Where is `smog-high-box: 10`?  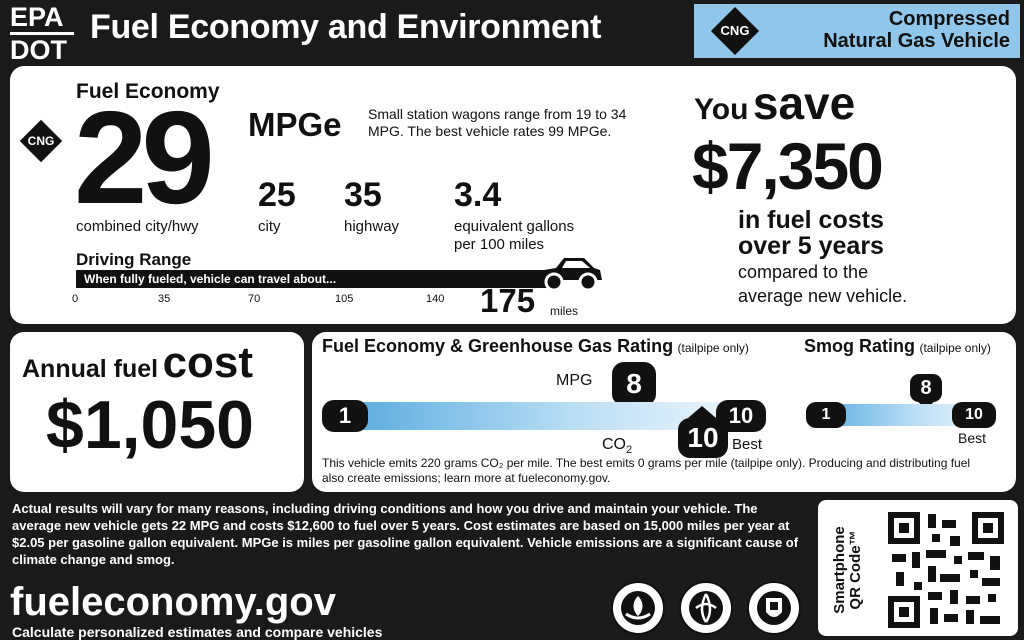
smog-high-box: 10 is located at coordinates (974, 415).